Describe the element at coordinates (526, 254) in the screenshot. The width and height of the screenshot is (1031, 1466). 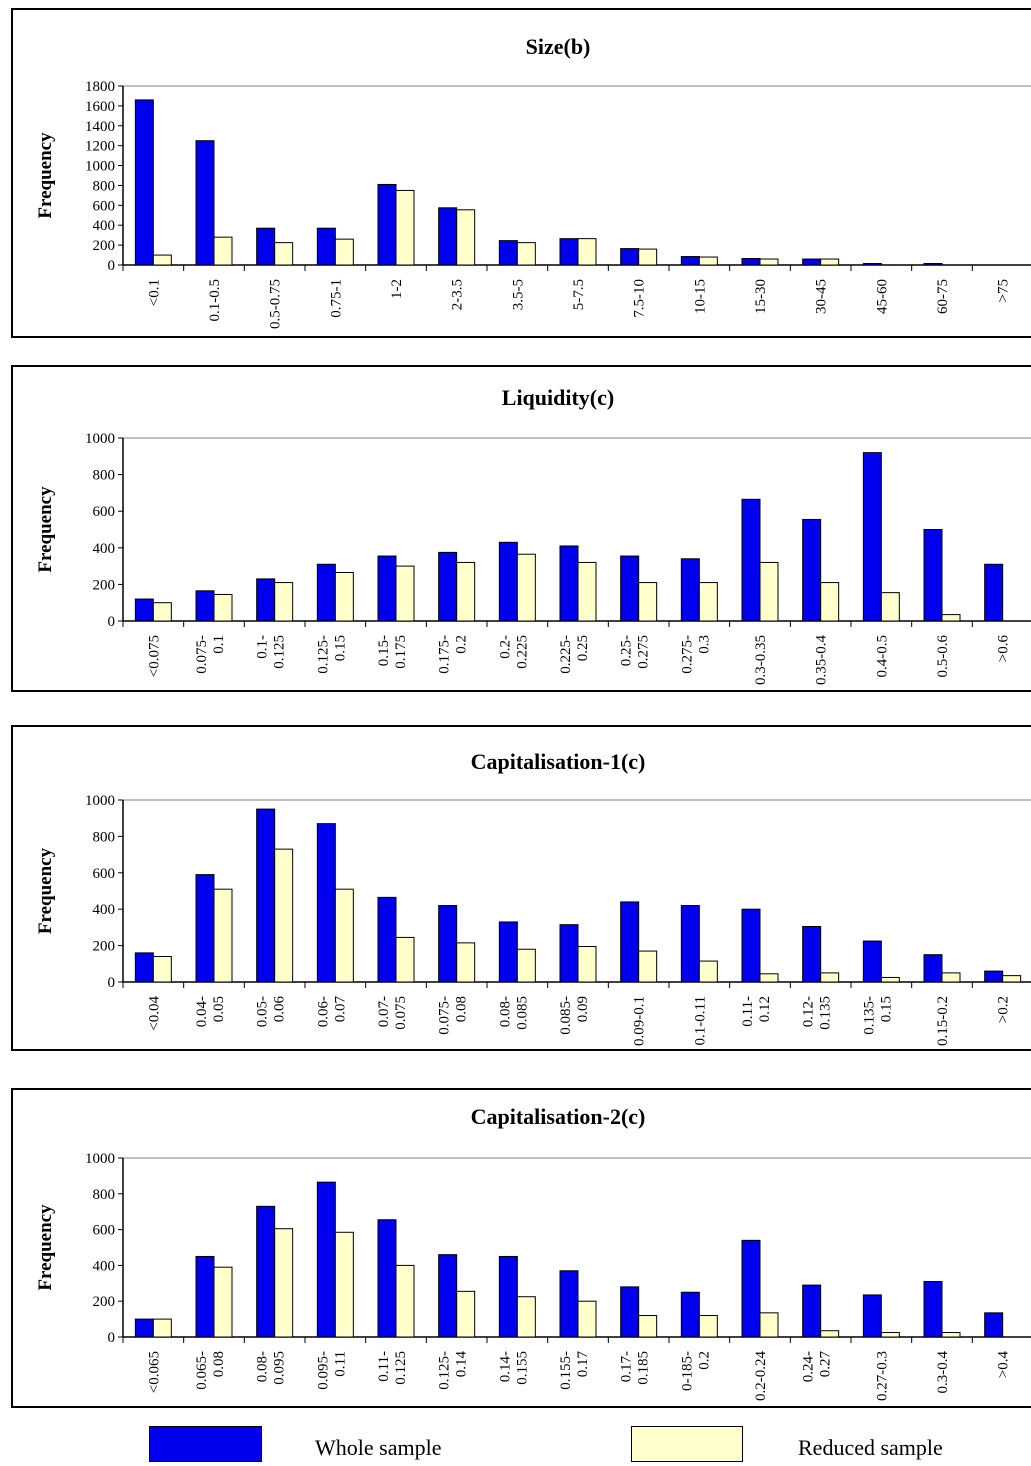
I see `bar-reduced-3.5-5` at that location.